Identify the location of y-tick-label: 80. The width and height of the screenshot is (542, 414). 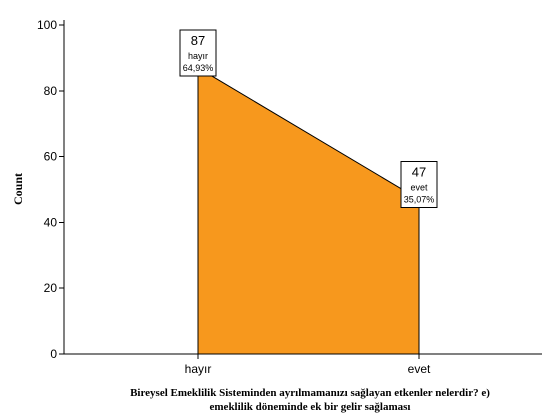
(51, 91).